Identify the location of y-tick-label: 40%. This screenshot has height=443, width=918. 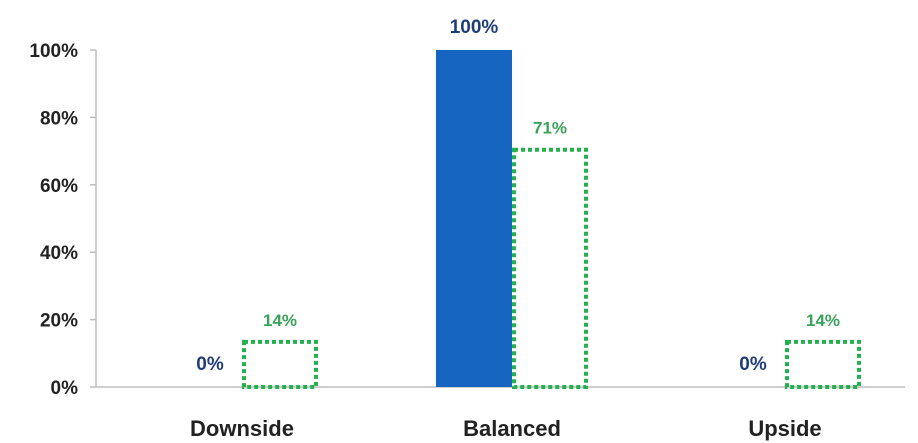
(59, 253).